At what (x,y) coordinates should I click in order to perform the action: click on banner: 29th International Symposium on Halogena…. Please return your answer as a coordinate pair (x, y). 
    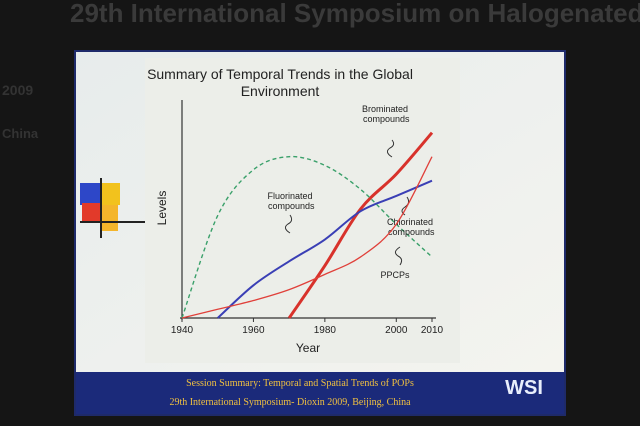
    Looking at the image, I should click on (355, 14).